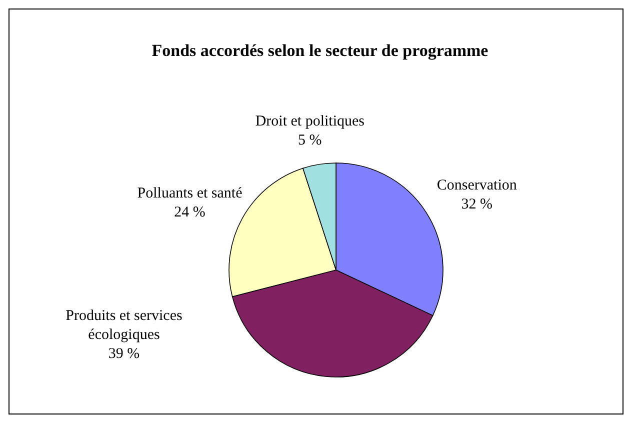 The image size is (632, 423). Describe the element at coordinates (477, 204) in the screenshot. I see `data-label: 32 %` at that location.